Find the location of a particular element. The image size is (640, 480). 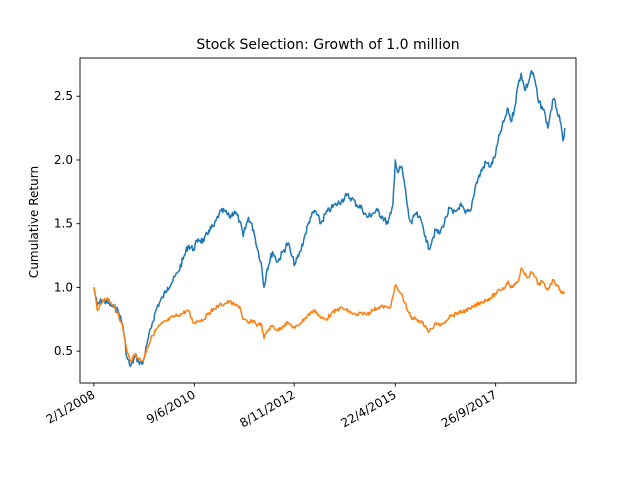

y-tick-label: 2.5 is located at coordinates (63, 96).